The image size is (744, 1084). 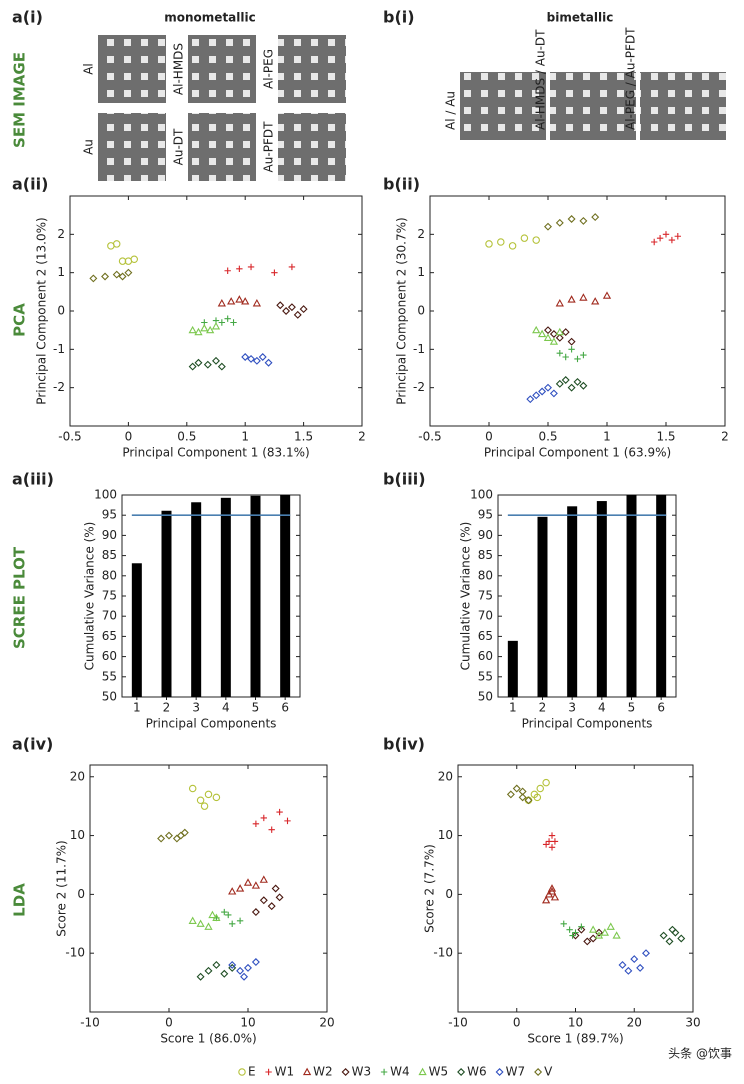 I want to click on sem-label: Au-DT, so click(x=179, y=146).